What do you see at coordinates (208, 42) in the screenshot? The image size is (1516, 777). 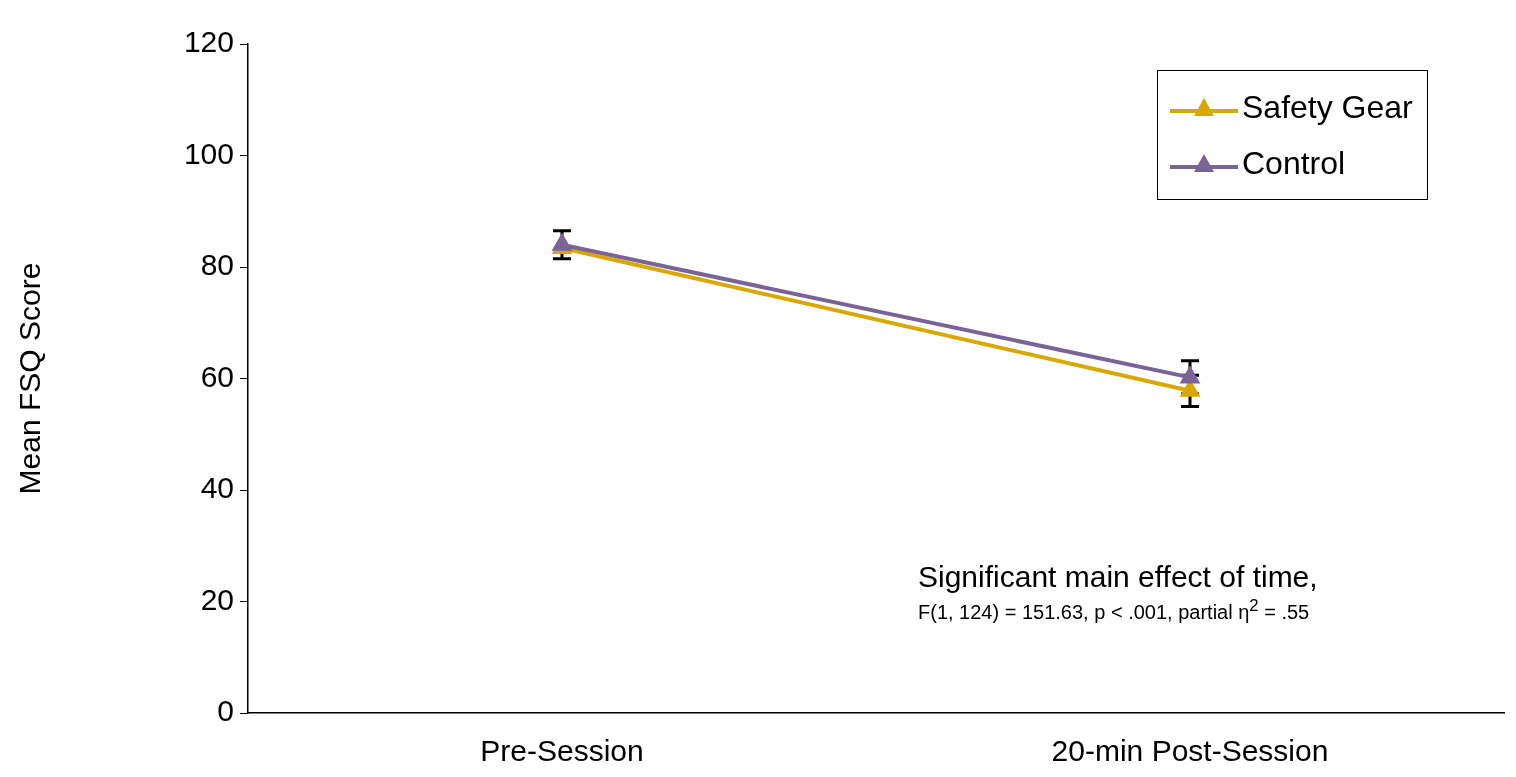 I see `y-tick-label: 120` at bounding box center [208, 42].